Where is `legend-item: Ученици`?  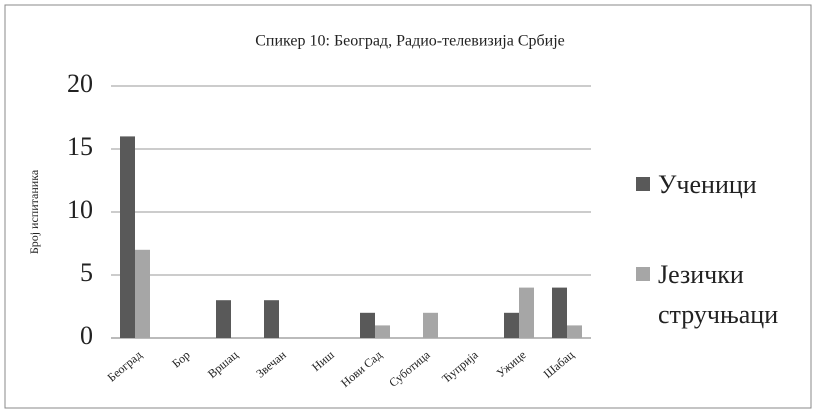
legend-item: Ученици is located at coordinates (722, 185).